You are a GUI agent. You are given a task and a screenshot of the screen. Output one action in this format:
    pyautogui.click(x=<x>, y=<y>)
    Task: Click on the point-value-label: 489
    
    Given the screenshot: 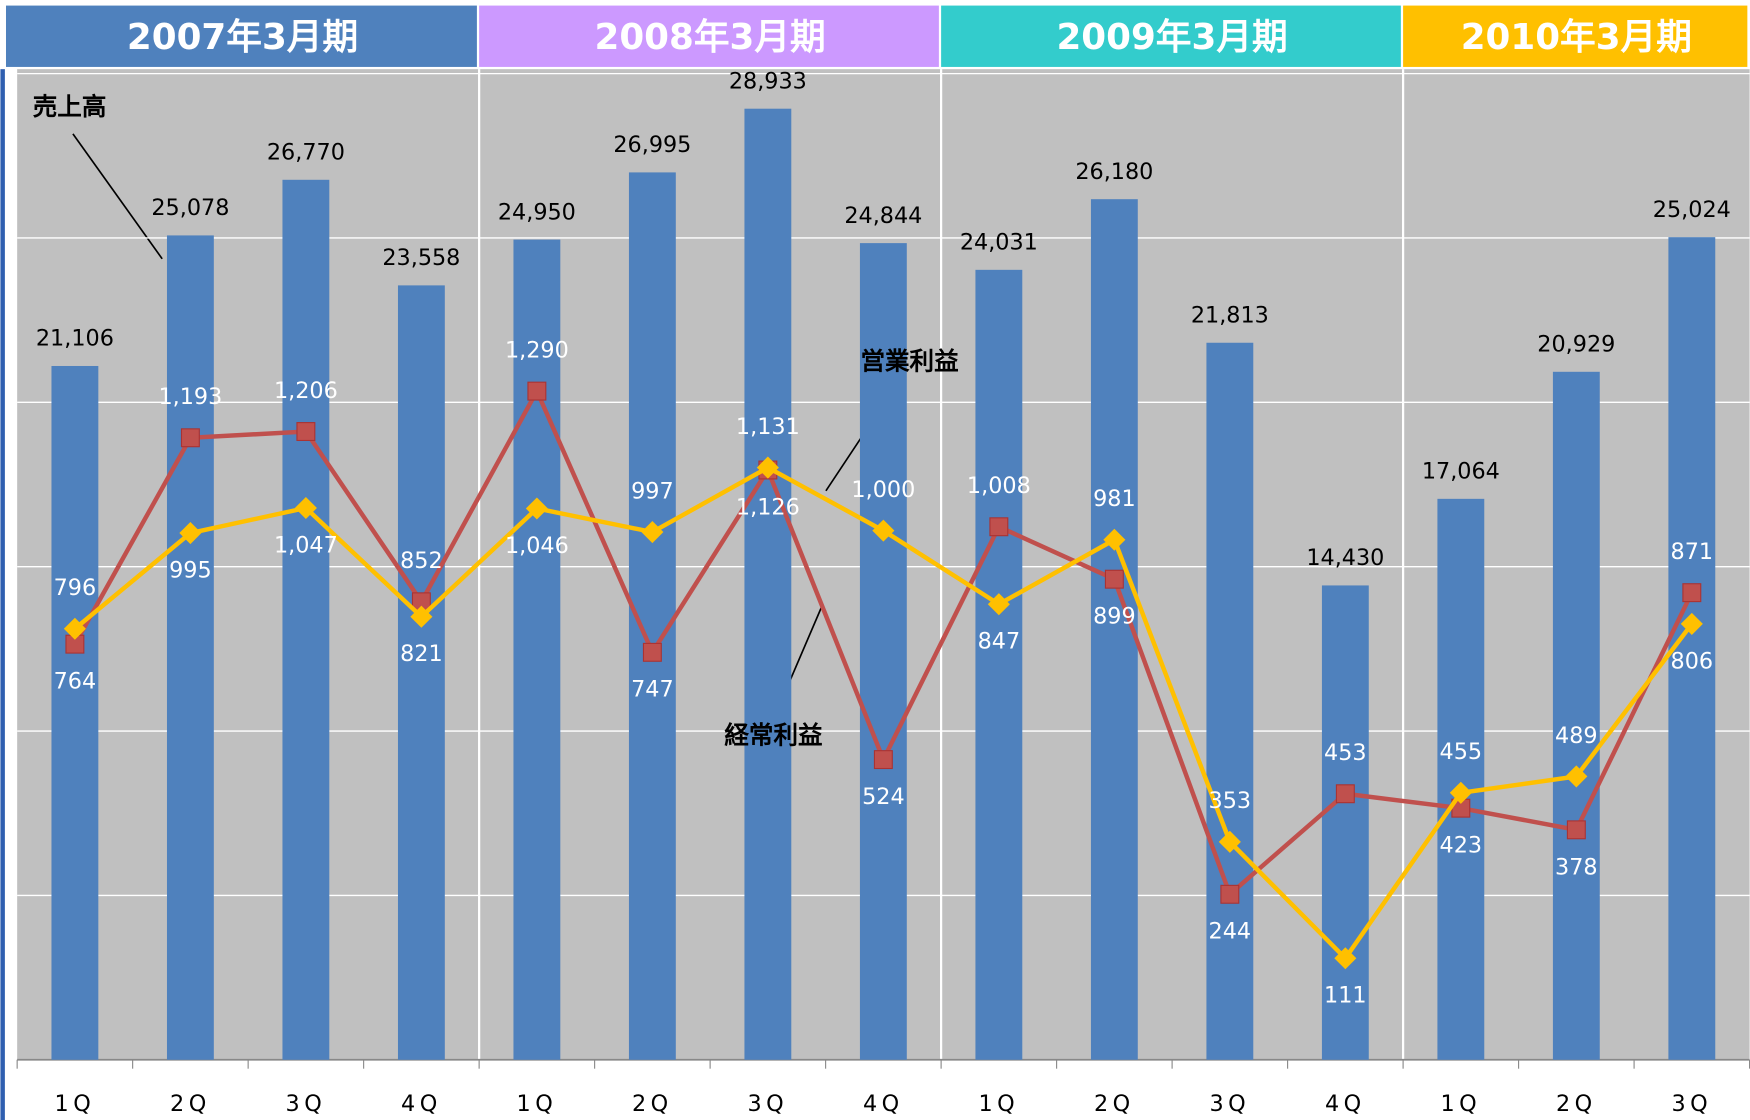 What is the action you would take?
    pyautogui.click(x=1576, y=736)
    